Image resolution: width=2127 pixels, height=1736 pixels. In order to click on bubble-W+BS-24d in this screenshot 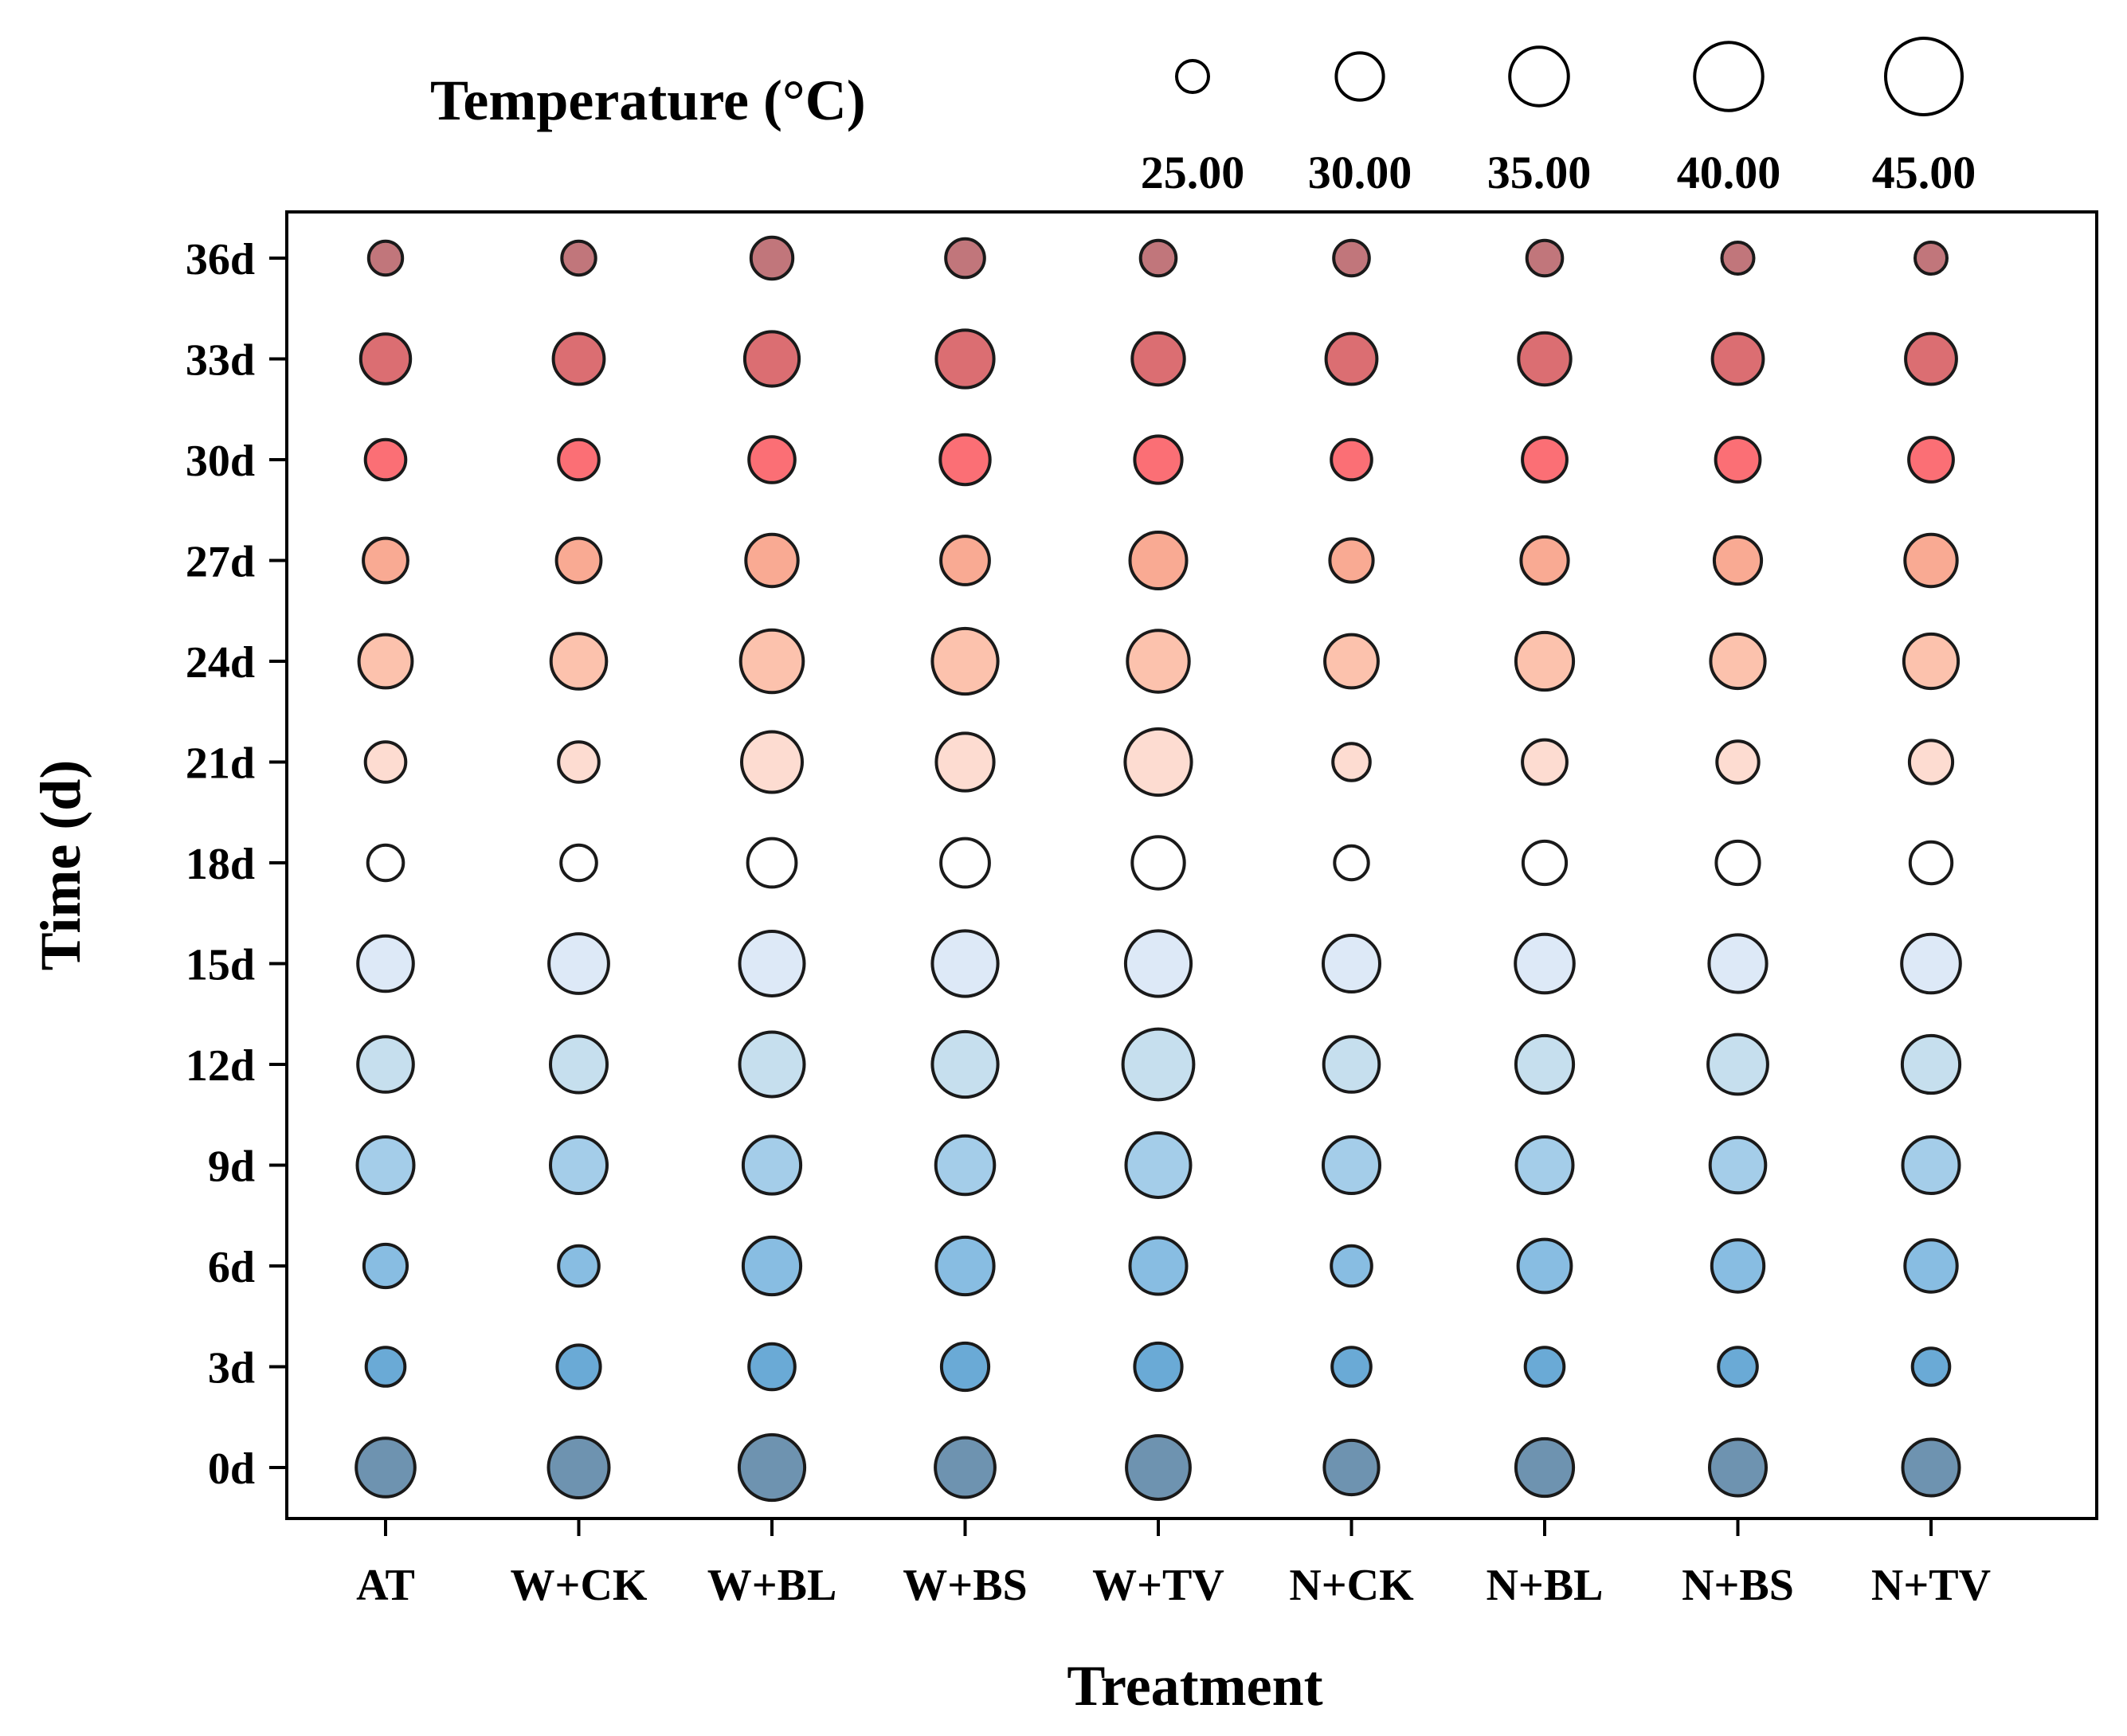, I will do `click(965, 661)`.